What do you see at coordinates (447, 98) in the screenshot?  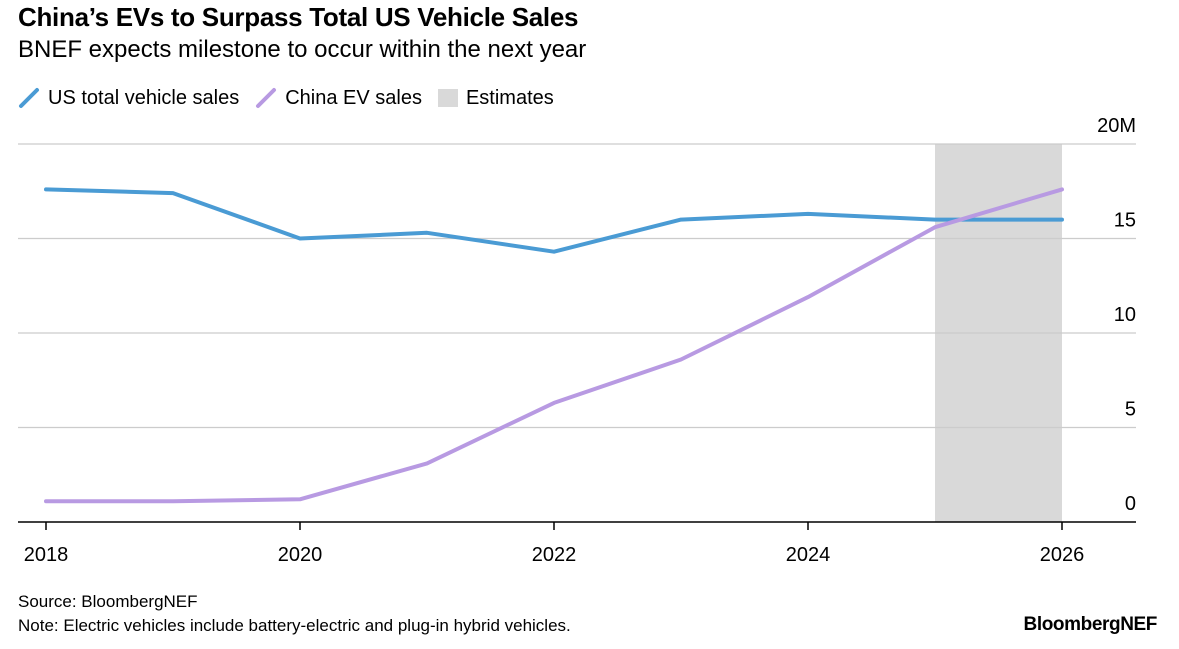 I see `legend-swatch-estimates` at bounding box center [447, 98].